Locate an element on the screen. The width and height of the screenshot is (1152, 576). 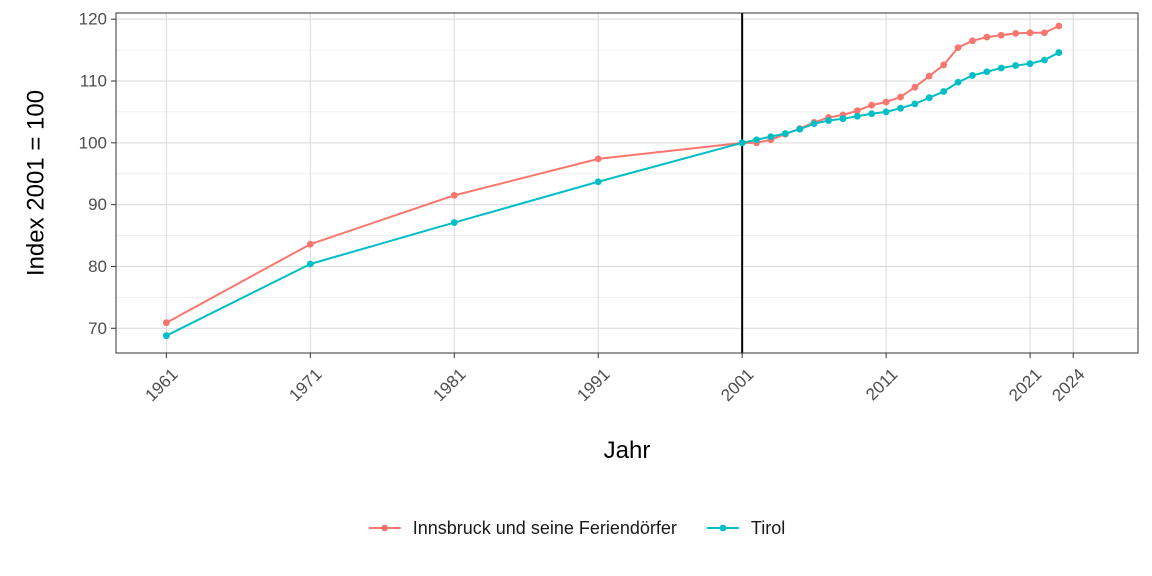
y-axis: 70 80 90 100 110 120 is located at coordinates (97, 174).